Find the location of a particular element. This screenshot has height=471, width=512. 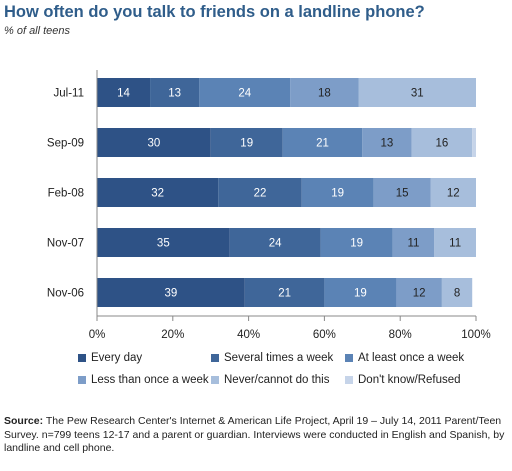

data-label: 18 is located at coordinates (324, 94).